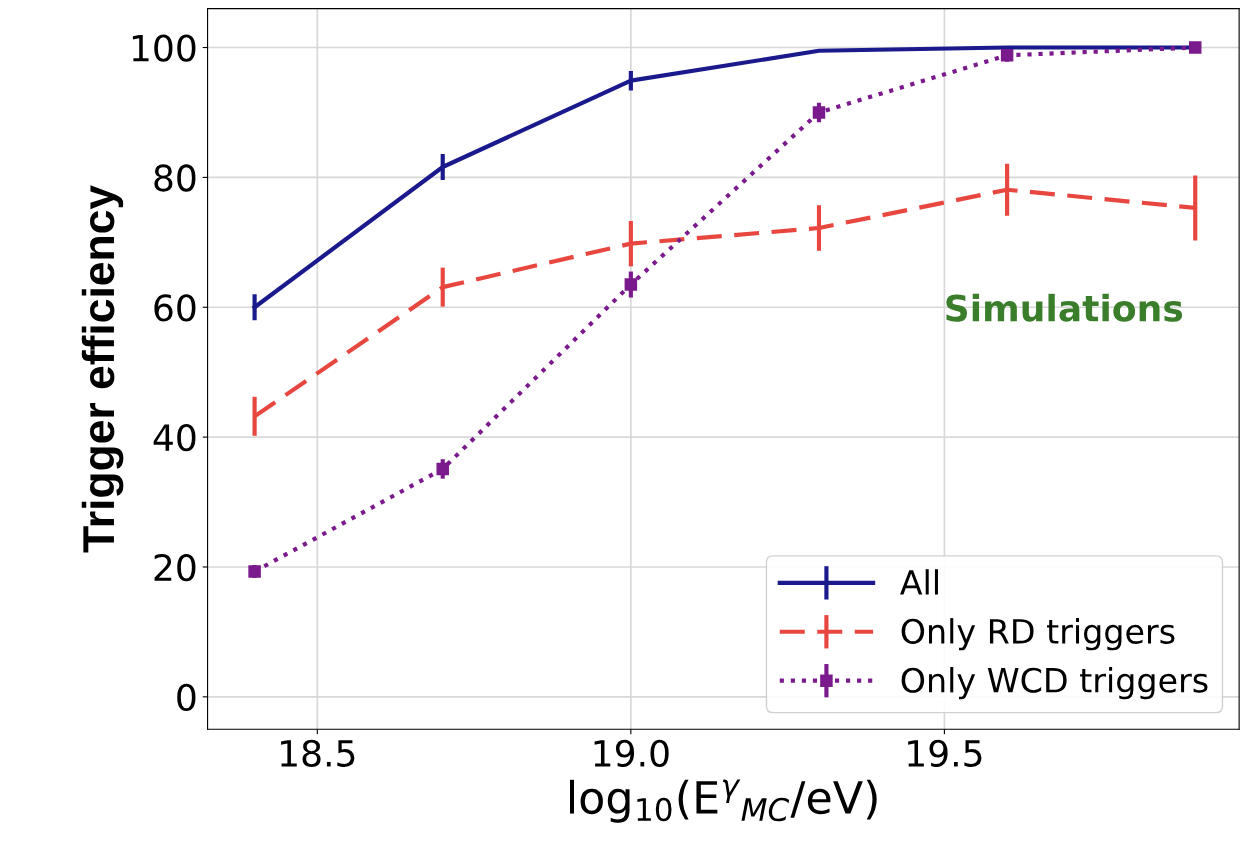 This screenshot has width=1258, height=858. Describe the element at coordinates (175, 308) in the screenshot. I see `y-tick-label: 60` at that location.